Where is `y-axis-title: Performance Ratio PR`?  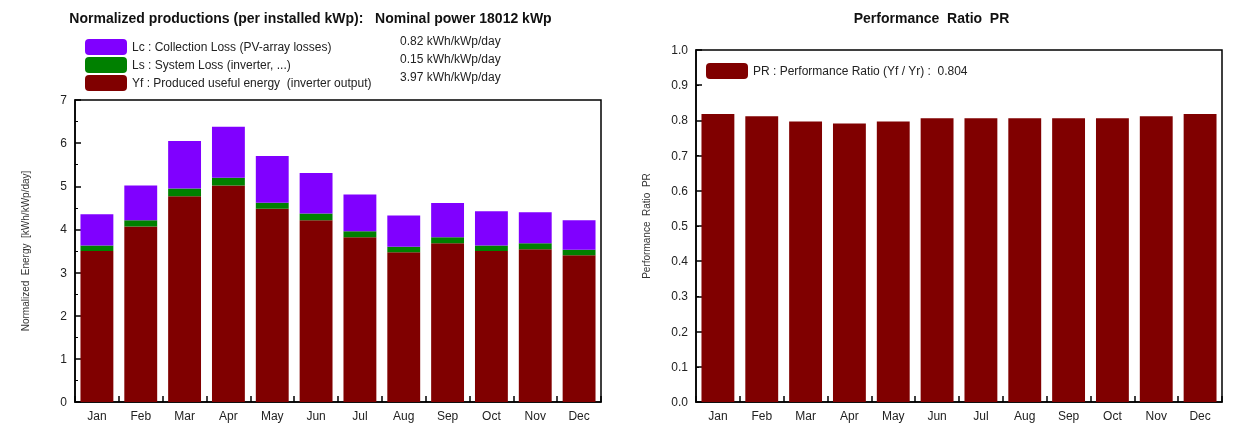 y-axis-title: Performance Ratio PR is located at coordinates (646, 226).